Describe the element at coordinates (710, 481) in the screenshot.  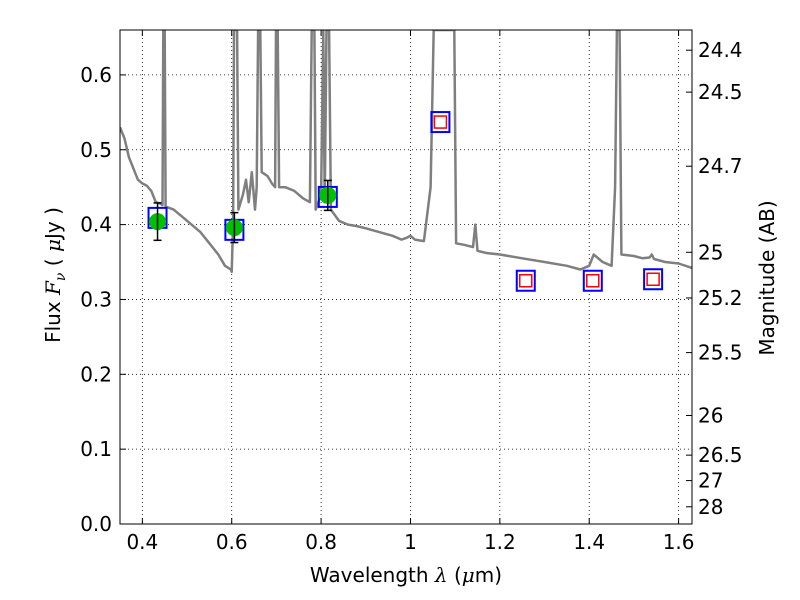
I see `y2-tick-label: 27` at that location.